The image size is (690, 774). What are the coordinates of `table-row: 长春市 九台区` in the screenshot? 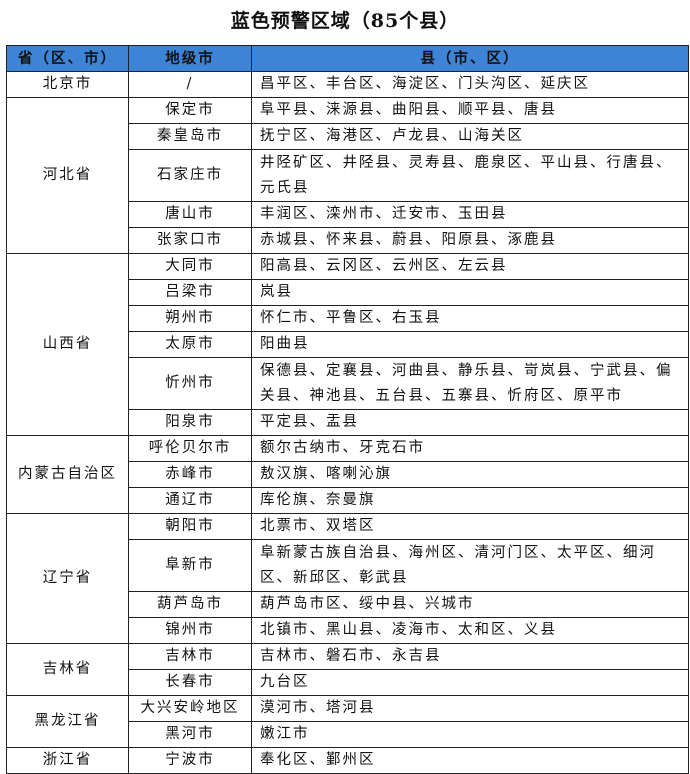 It's located at (348, 682).